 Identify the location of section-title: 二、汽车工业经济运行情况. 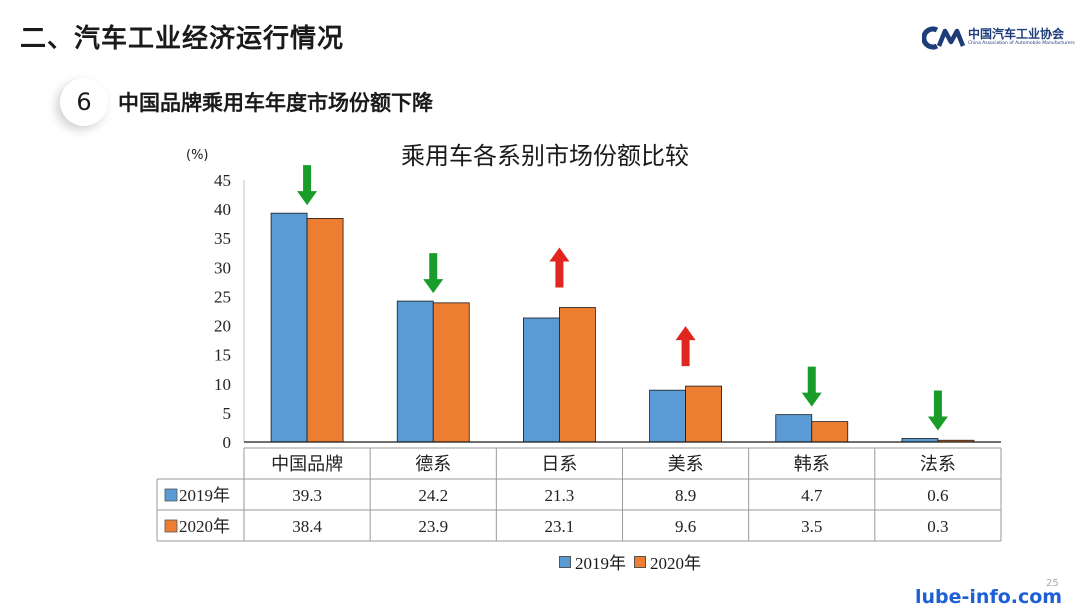
(182, 39).